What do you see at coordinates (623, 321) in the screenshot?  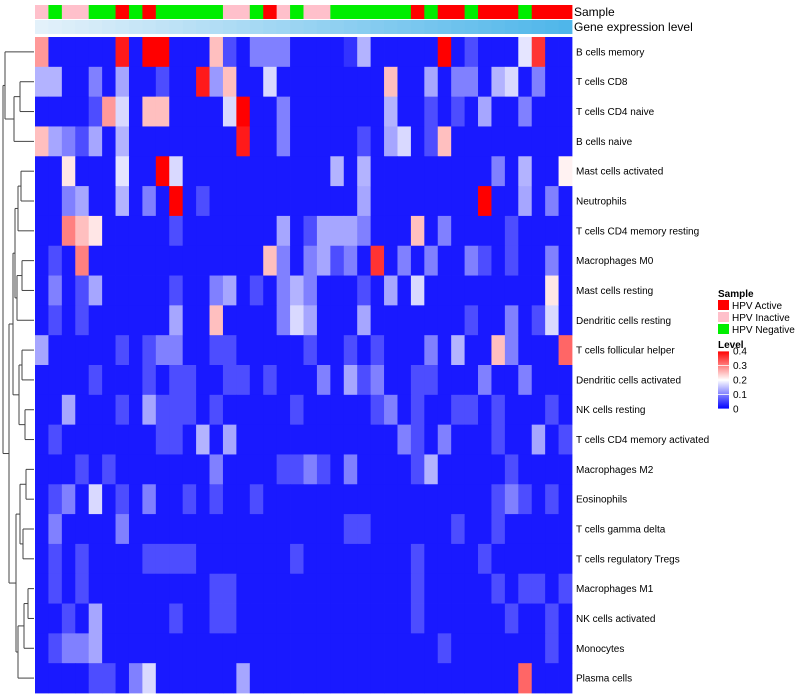 I see `row-label: Dendritic cells resting` at bounding box center [623, 321].